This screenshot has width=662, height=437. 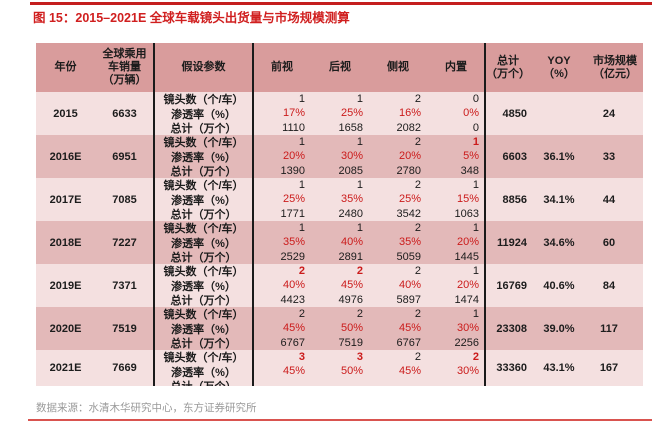 I want to click on right-section: 8856 34.1% 44, so click(x=564, y=199).